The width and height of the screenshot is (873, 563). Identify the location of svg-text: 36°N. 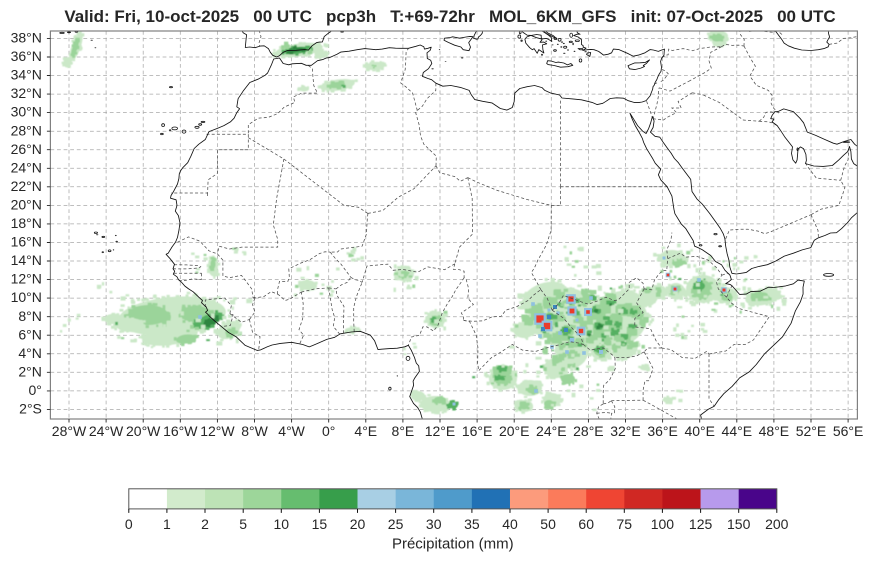
(26, 56).